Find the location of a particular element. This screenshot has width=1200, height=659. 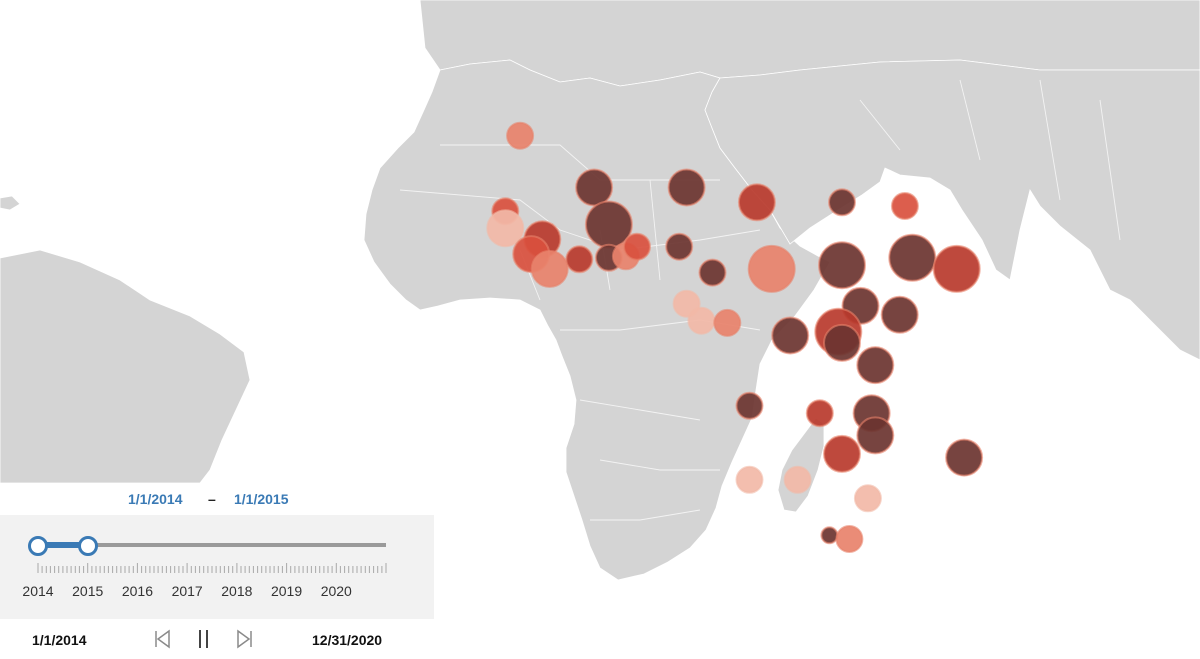

bubble-south-africa is located at coordinates (849, 539).